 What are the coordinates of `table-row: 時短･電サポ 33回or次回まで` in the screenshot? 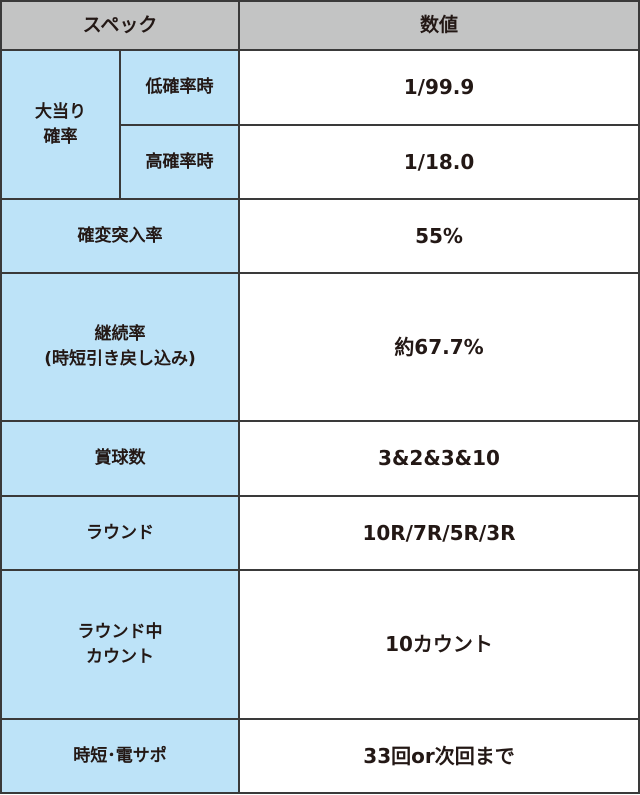 It's located at (320, 756).